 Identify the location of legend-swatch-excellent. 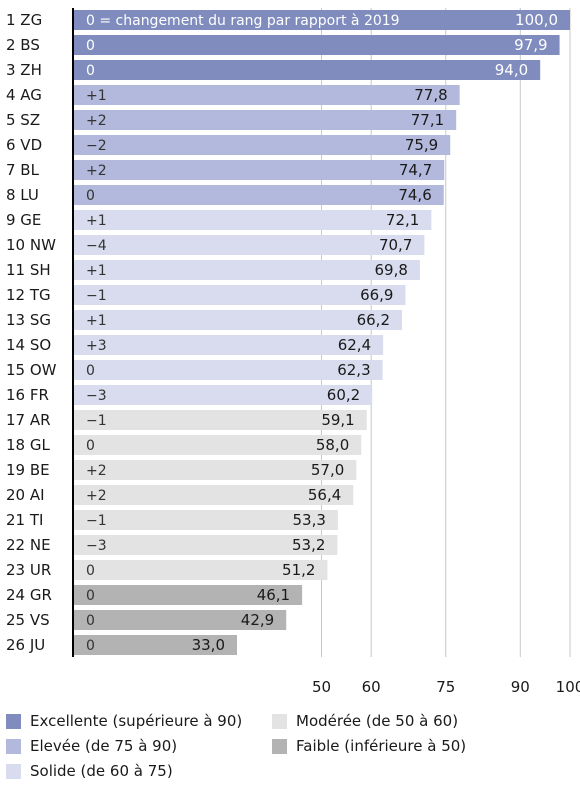
(13, 721).